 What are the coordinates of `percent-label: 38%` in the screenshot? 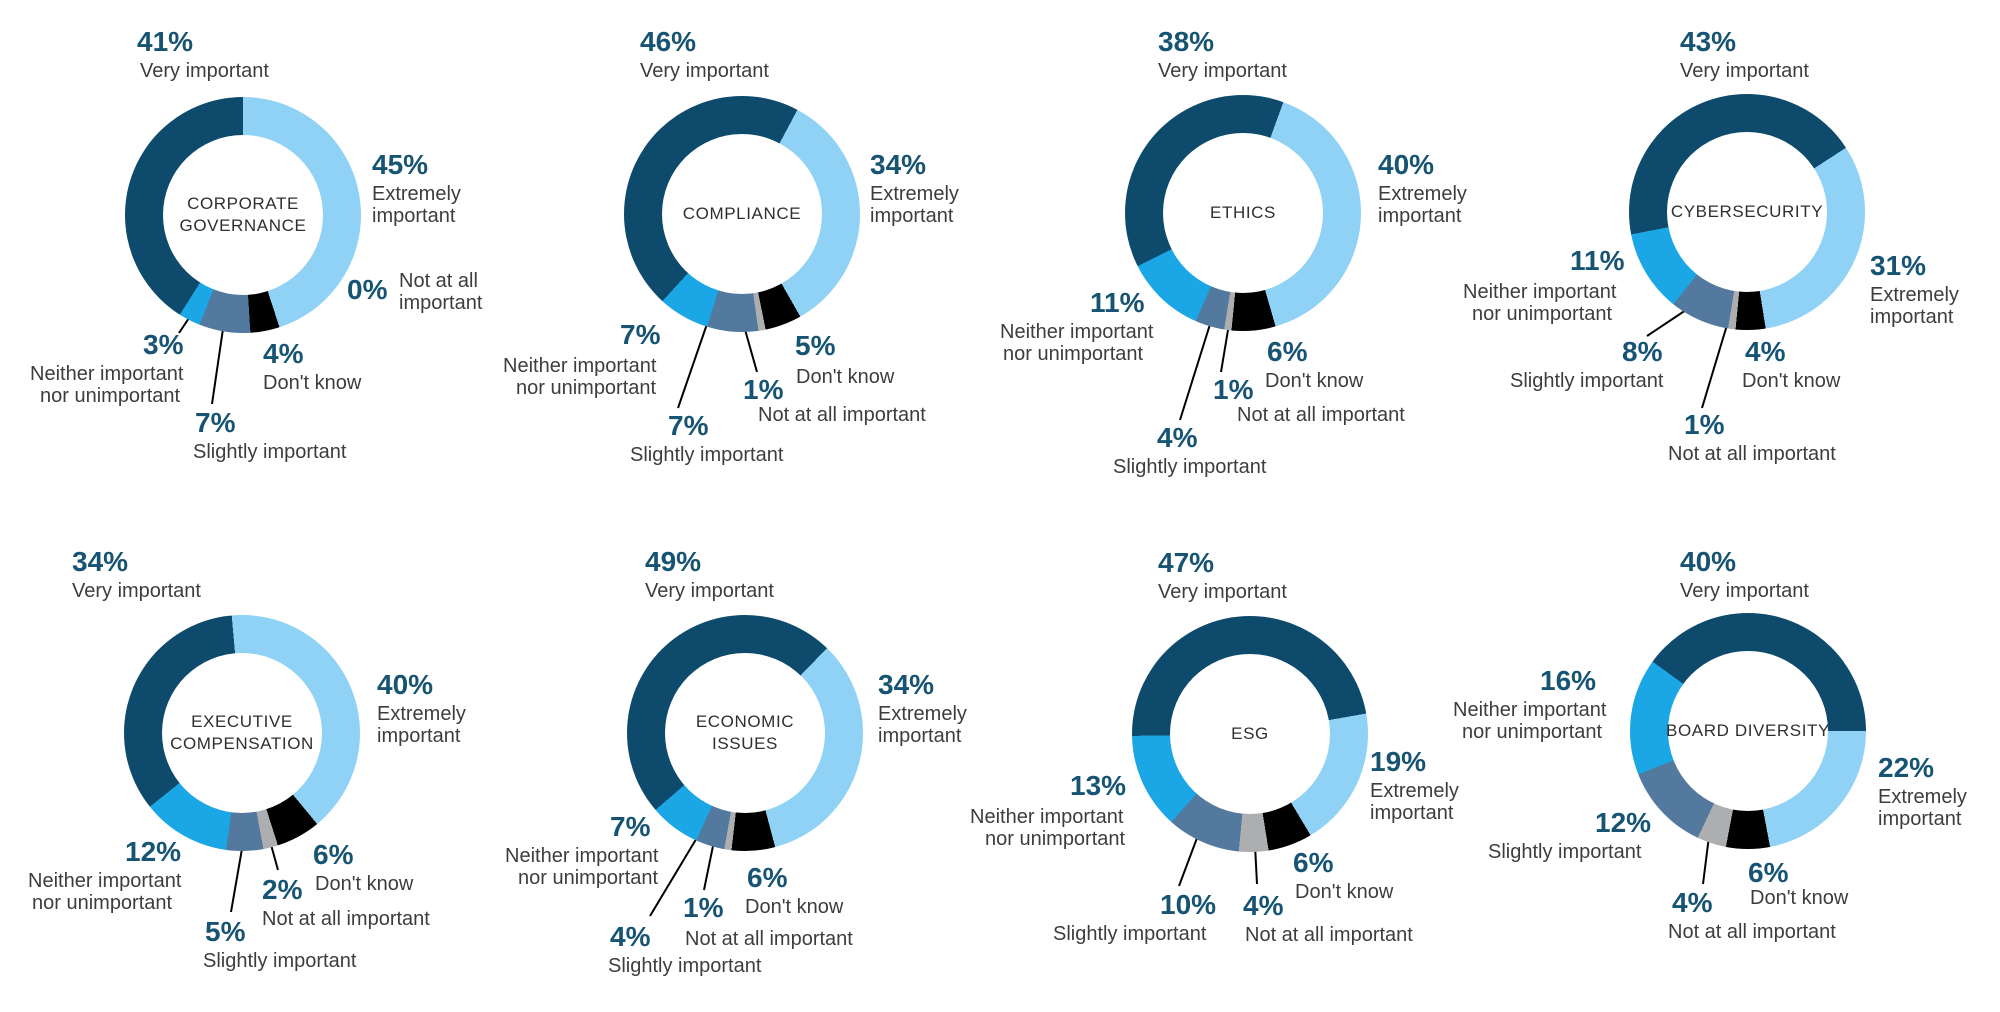 It's located at (1186, 41).